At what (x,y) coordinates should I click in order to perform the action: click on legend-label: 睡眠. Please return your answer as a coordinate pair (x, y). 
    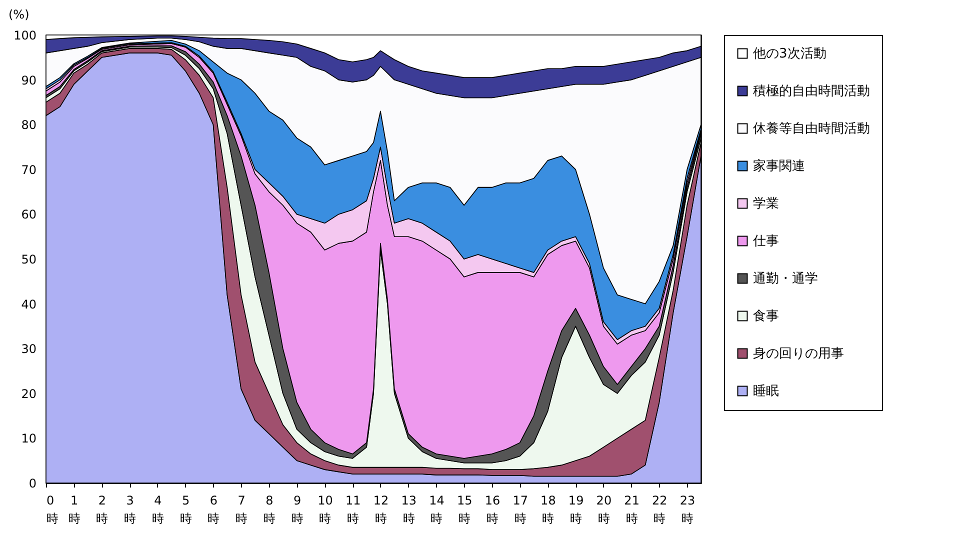
    Looking at the image, I should click on (766, 391).